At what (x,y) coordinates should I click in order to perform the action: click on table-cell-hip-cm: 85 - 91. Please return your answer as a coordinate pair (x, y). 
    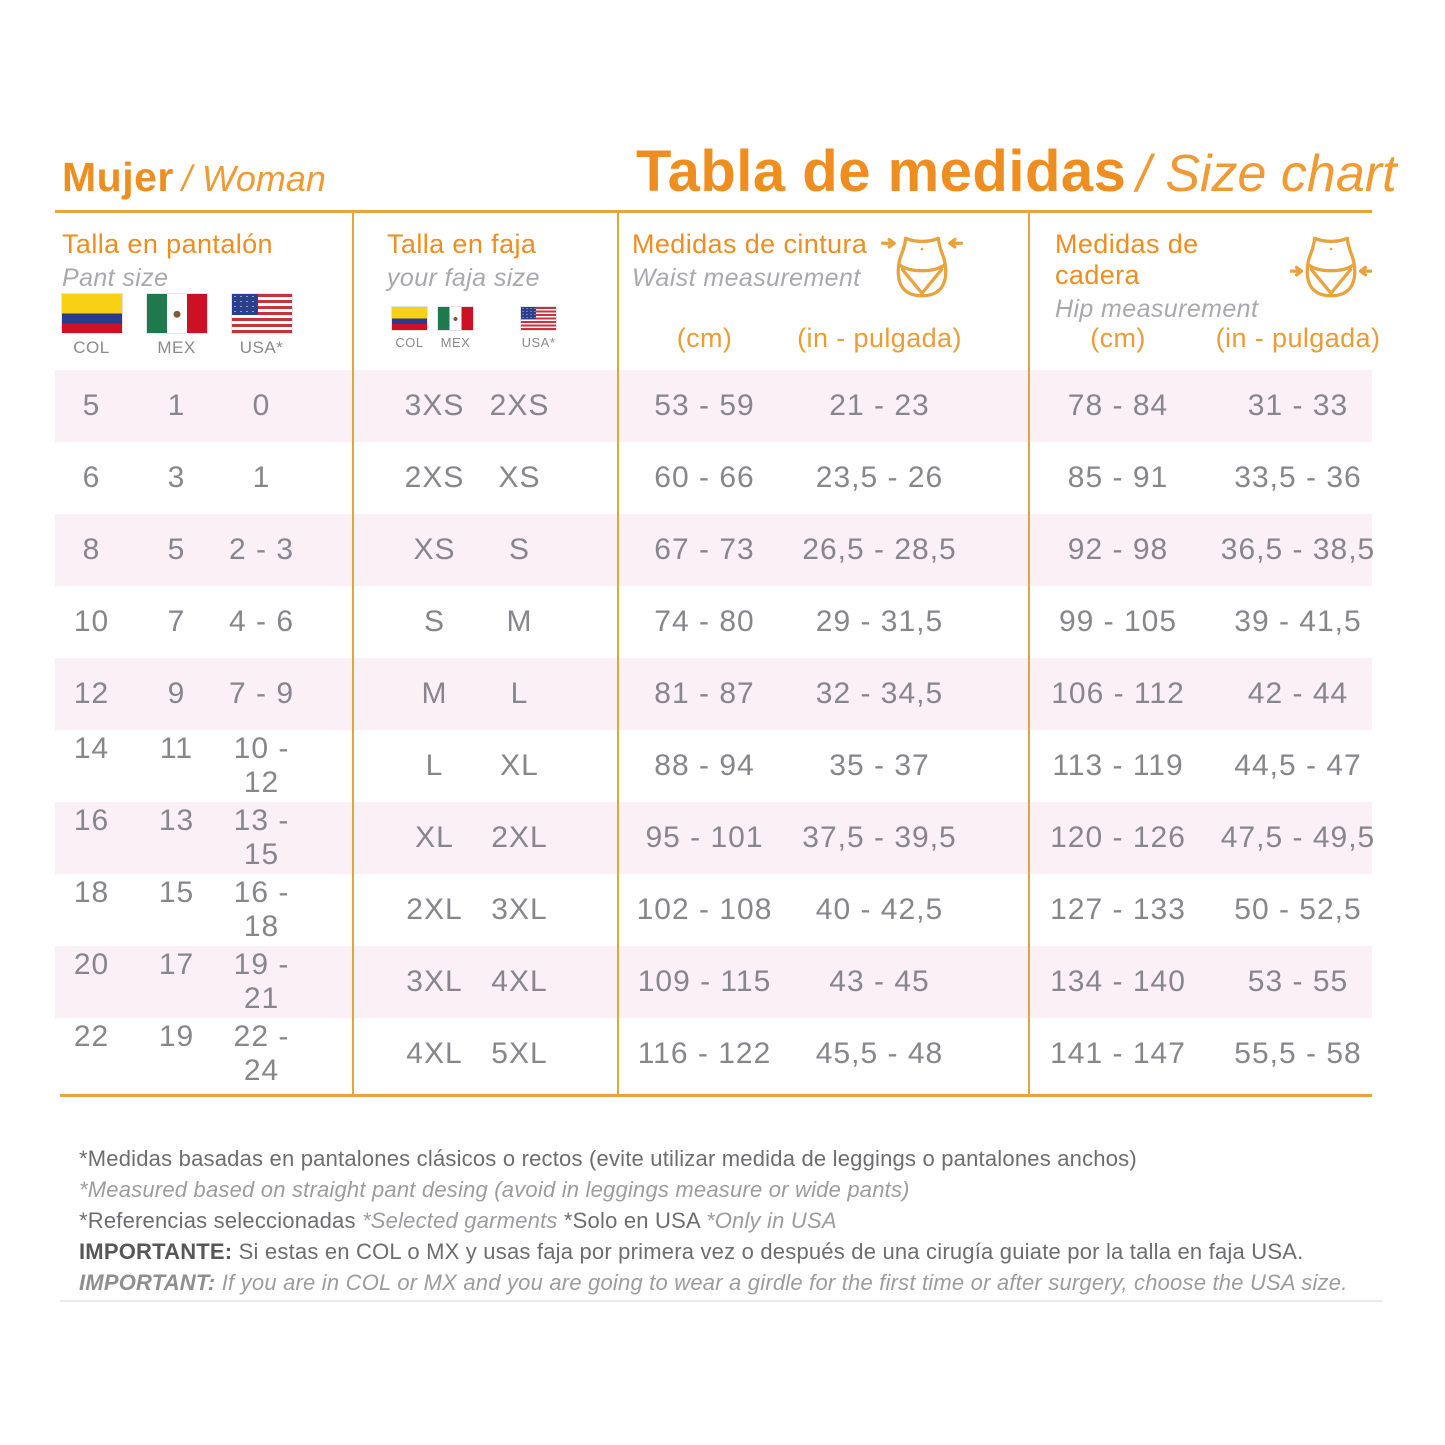
    Looking at the image, I should click on (1118, 477).